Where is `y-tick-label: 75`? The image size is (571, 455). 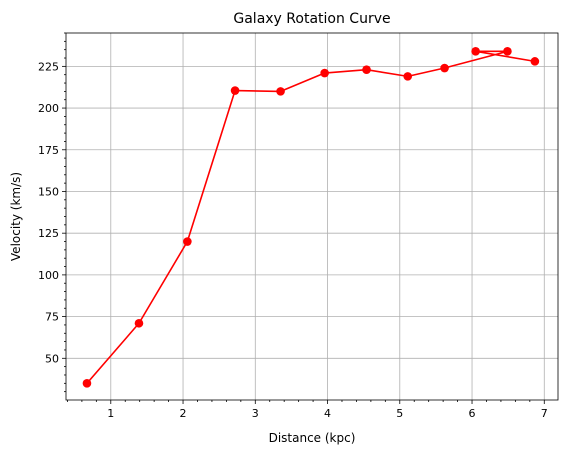
y-tick-label: 75 is located at coordinates (52, 317).